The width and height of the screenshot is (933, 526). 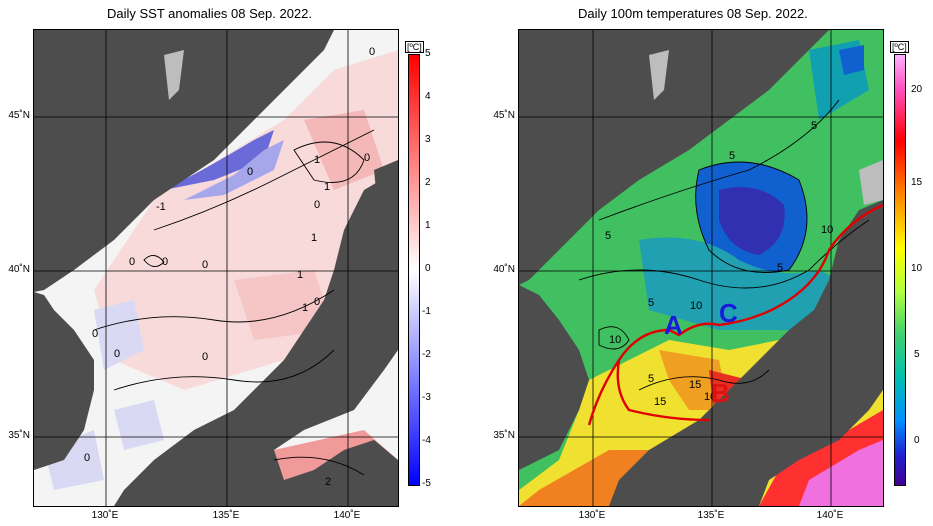 What do you see at coordinates (414, 270) in the screenshot?
I see `sst-anomaly-colorbar` at bounding box center [414, 270].